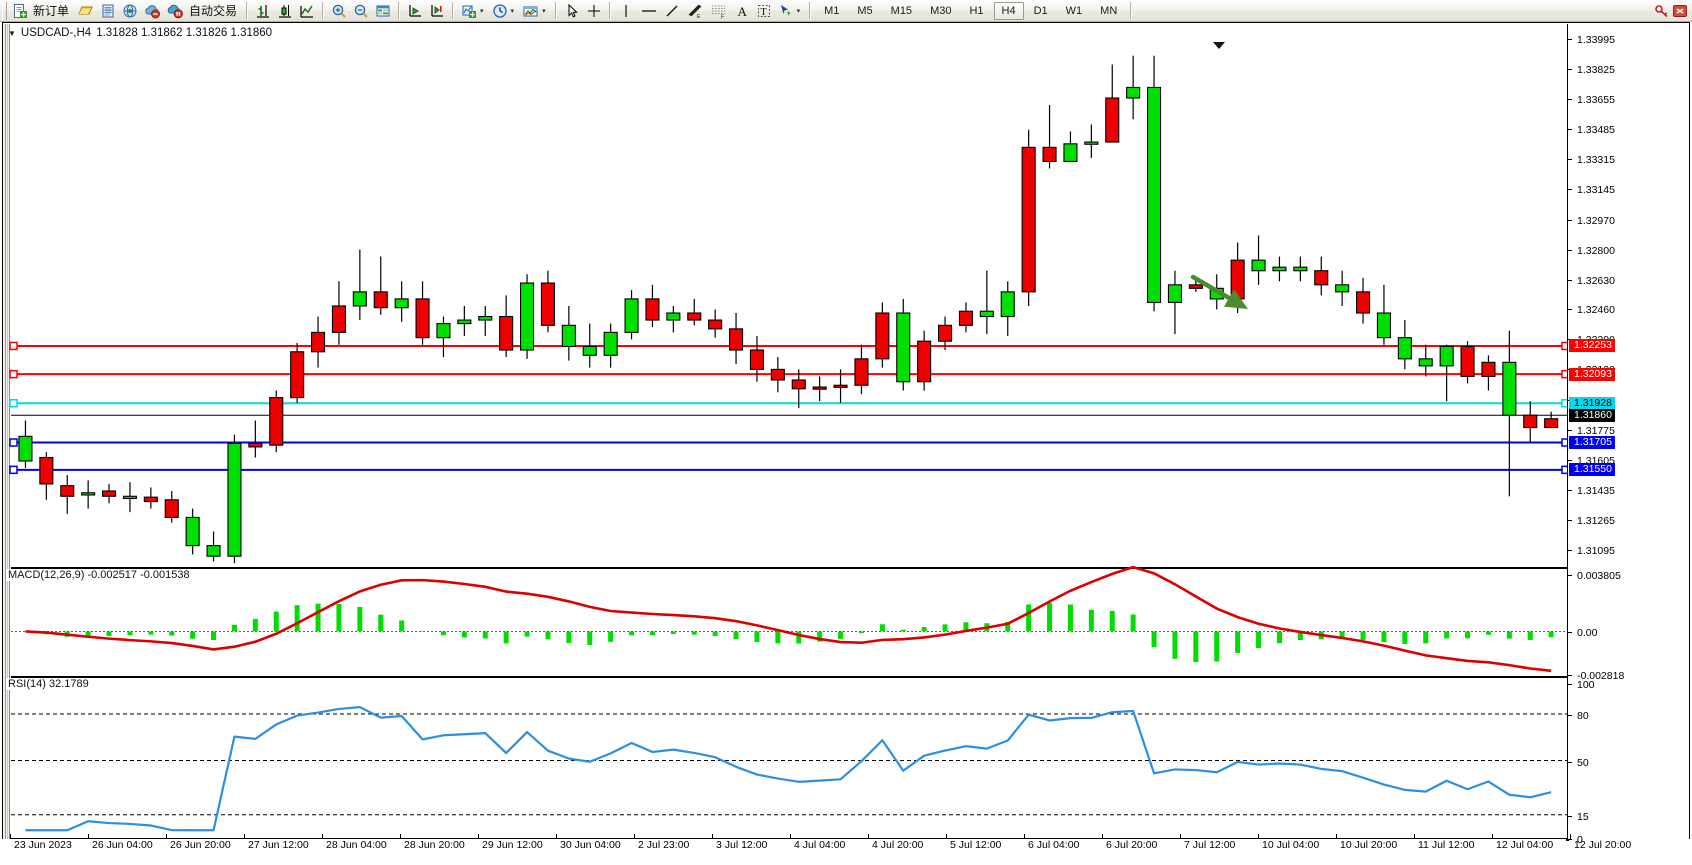 The height and width of the screenshot is (865, 1692). I want to click on text-a-icon: A, so click(742, 11).